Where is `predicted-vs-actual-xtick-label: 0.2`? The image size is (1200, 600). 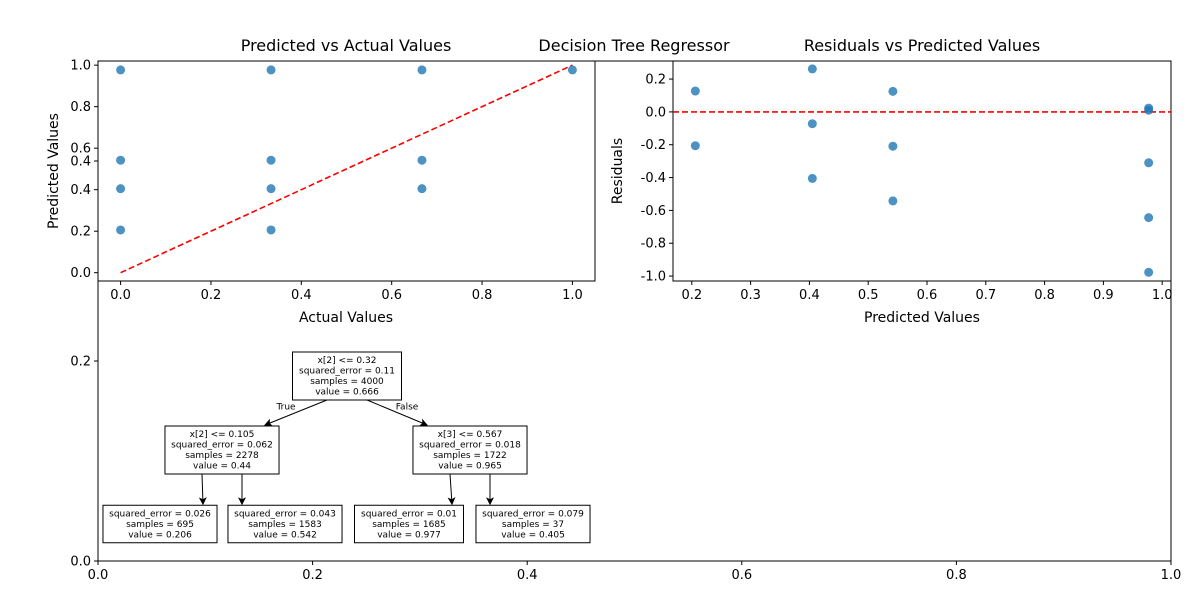
predicted-vs-actual-xtick-label: 0.2 is located at coordinates (211, 295).